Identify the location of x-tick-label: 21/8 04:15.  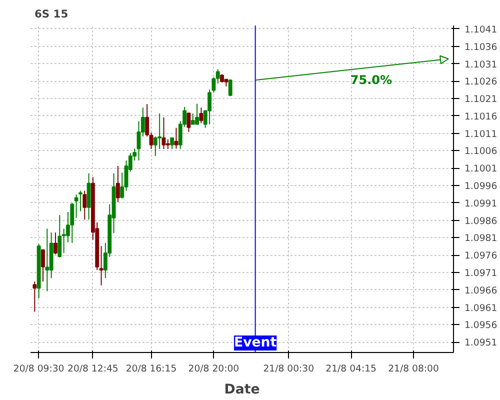
(351, 369).